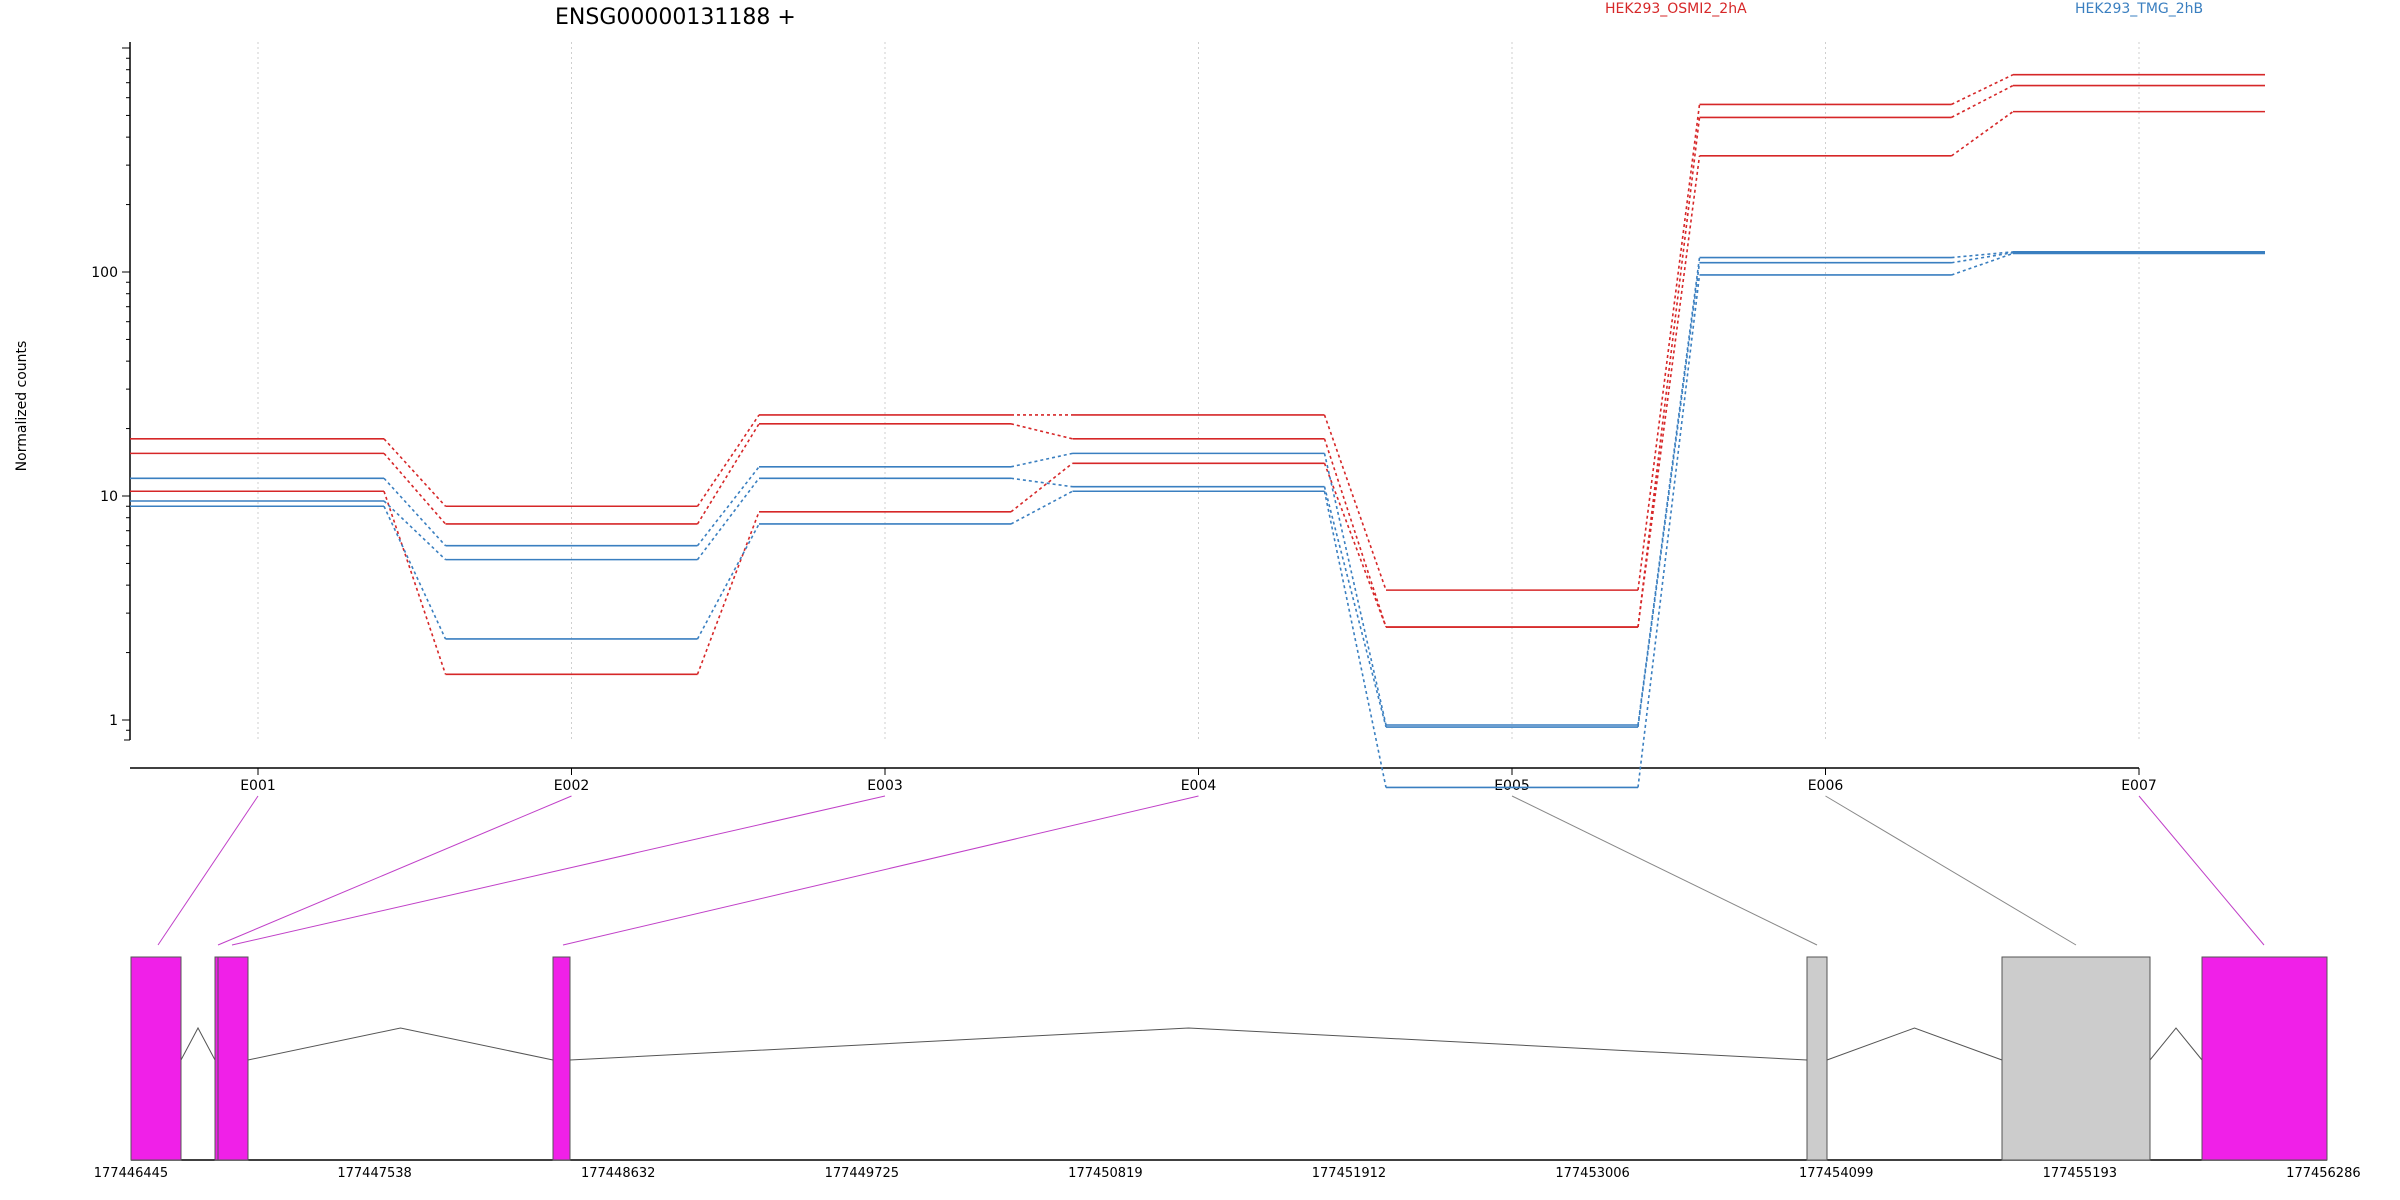  What do you see at coordinates (1592, 1173) in the screenshot?
I see `coordinate-label-7: 177453006` at bounding box center [1592, 1173].